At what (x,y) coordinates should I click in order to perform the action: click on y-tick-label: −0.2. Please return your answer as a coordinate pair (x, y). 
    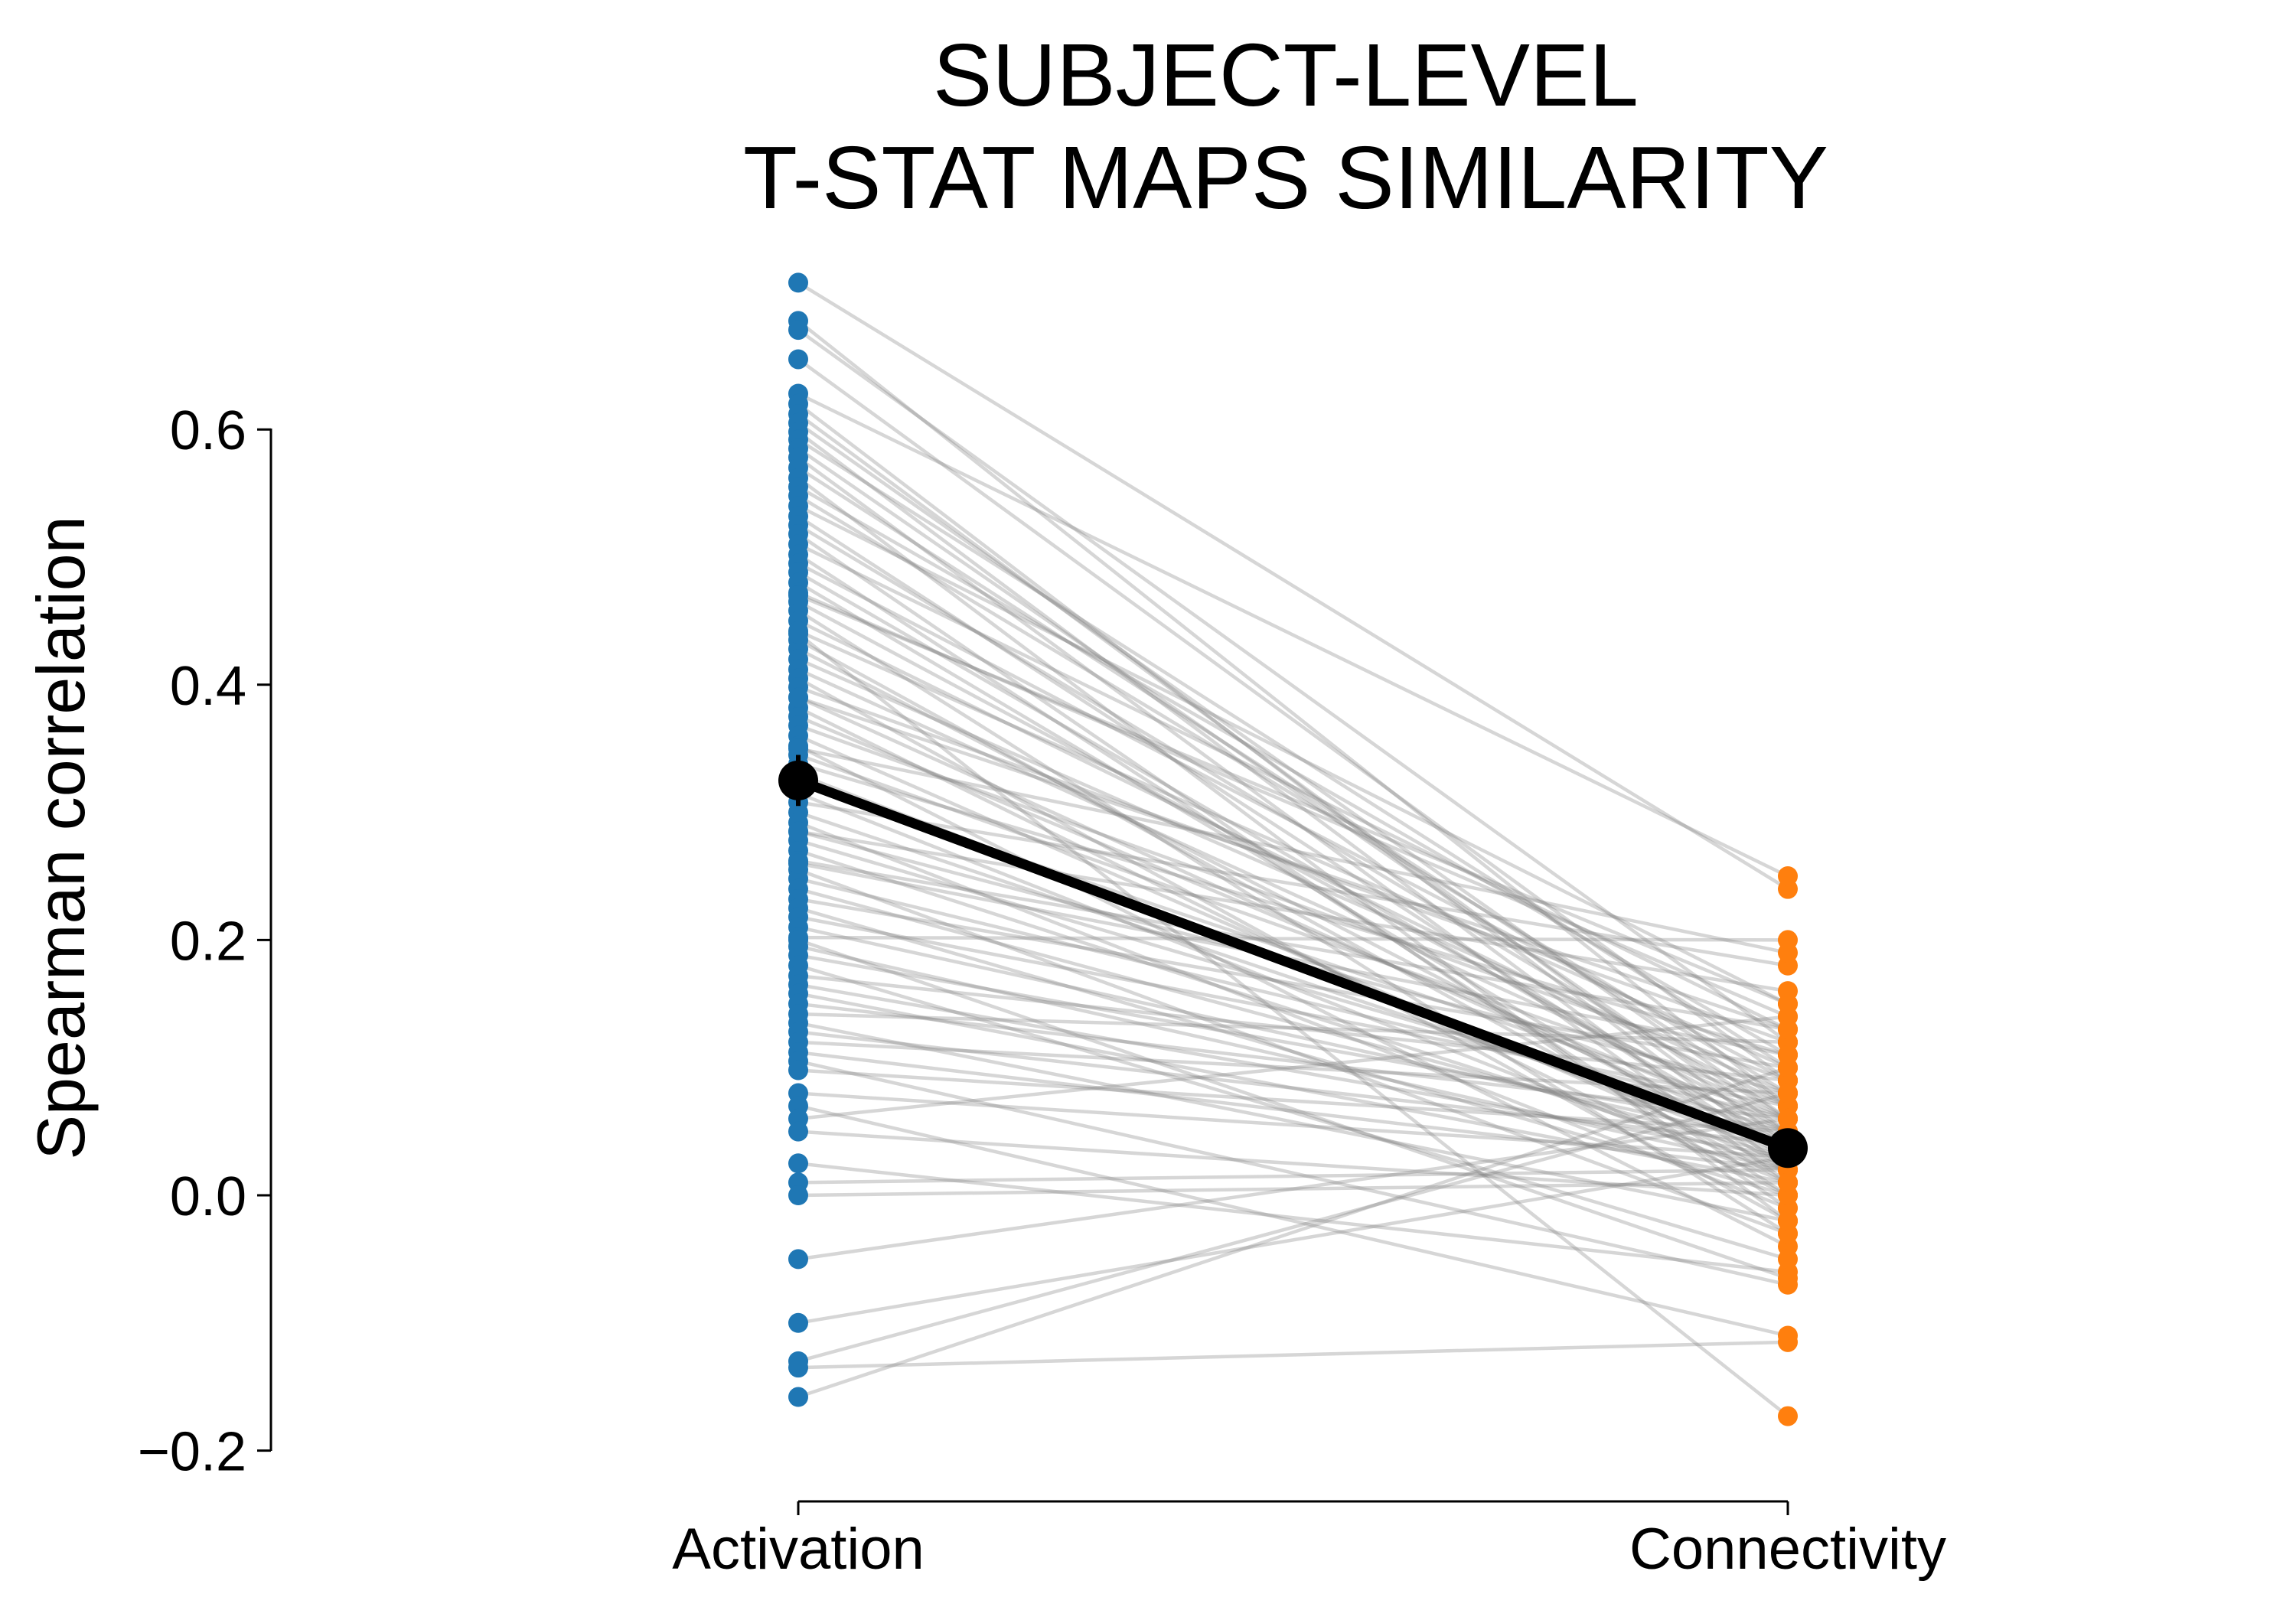
    Looking at the image, I should click on (192, 1452).